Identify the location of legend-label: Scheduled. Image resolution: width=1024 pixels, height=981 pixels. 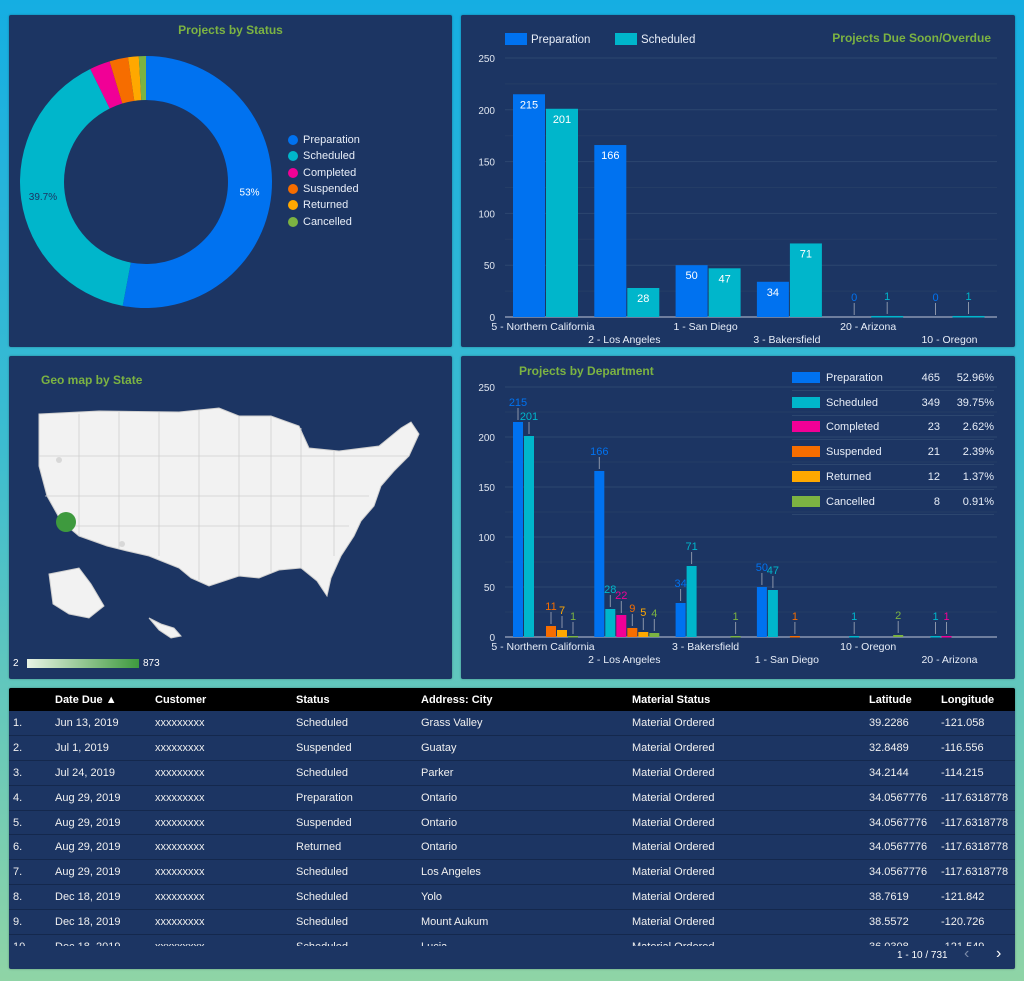
(329, 156).